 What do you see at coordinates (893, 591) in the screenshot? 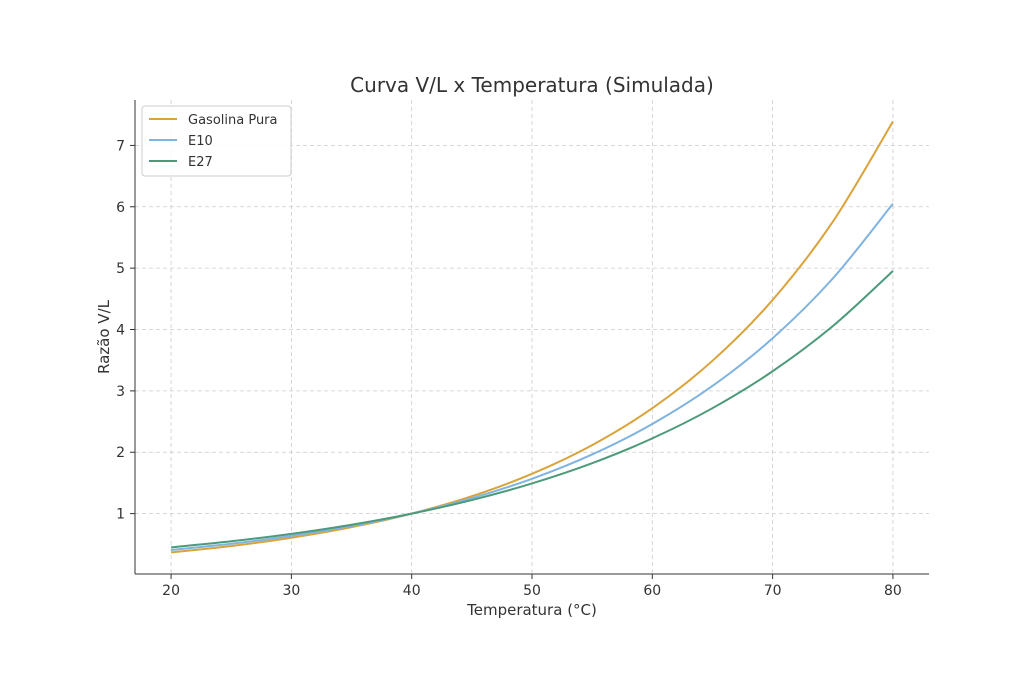
I see `x-tick-label: 80` at bounding box center [893, 591].